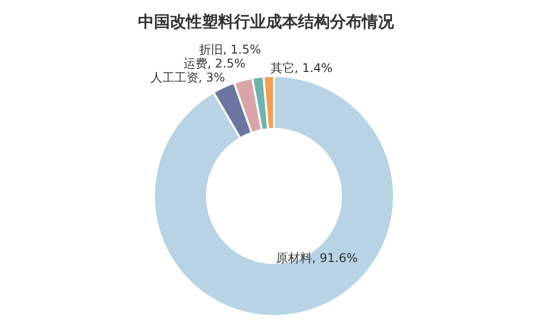  I want to click on slice-label: 折旧, 1.5%, so click(230, 49).